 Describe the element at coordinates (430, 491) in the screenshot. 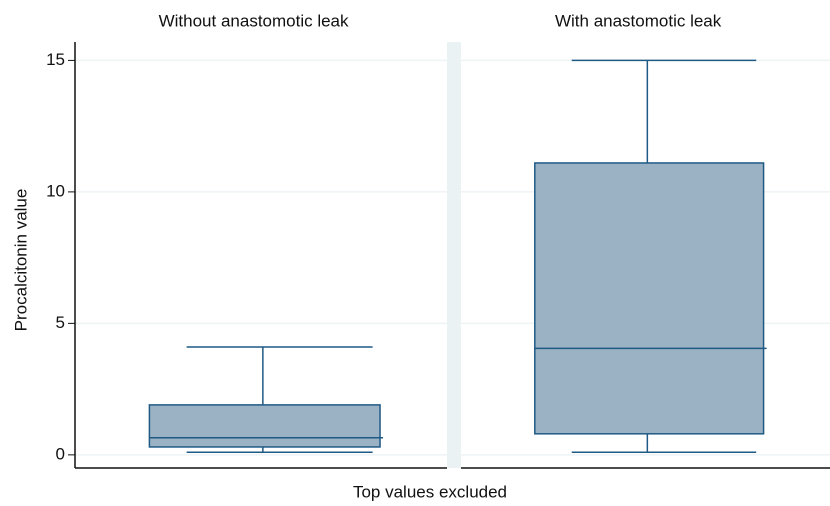

I see `x-axis-label: Top values excluded` at that location.